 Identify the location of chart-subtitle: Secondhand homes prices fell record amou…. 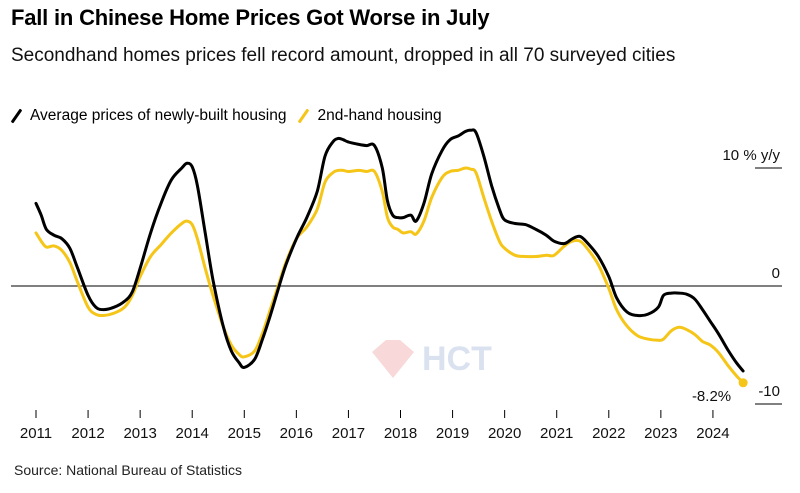
(343, 55).